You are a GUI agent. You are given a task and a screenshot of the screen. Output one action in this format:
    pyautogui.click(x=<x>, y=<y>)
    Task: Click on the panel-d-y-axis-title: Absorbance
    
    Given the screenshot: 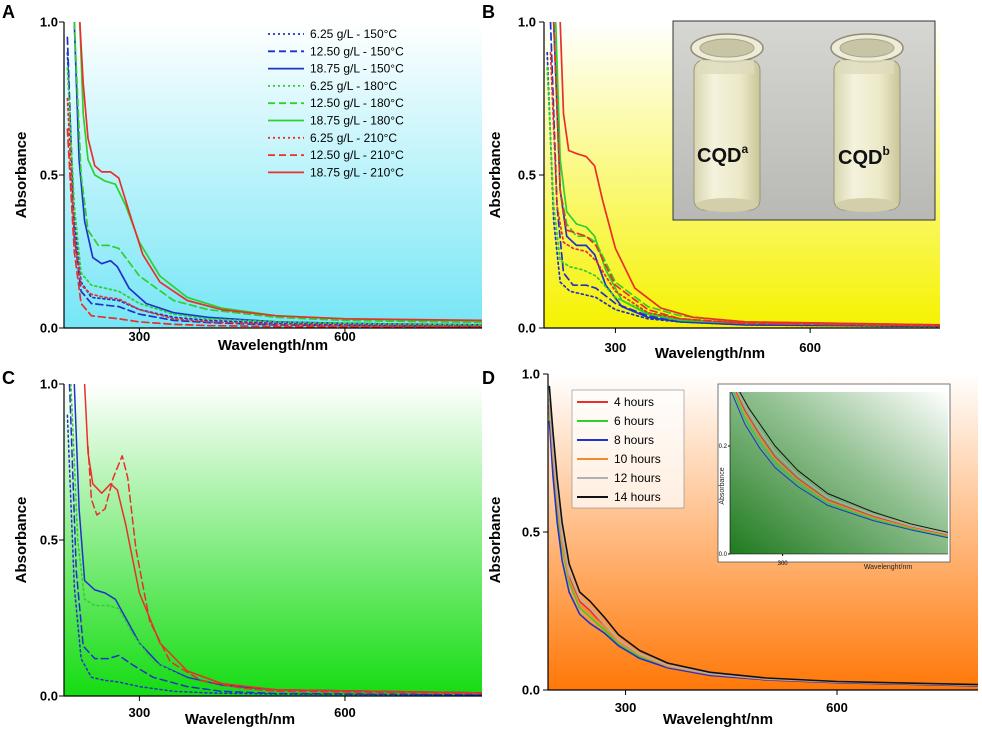 What is the action you would take?
    pyautogui.click(x=495, y=540)
    